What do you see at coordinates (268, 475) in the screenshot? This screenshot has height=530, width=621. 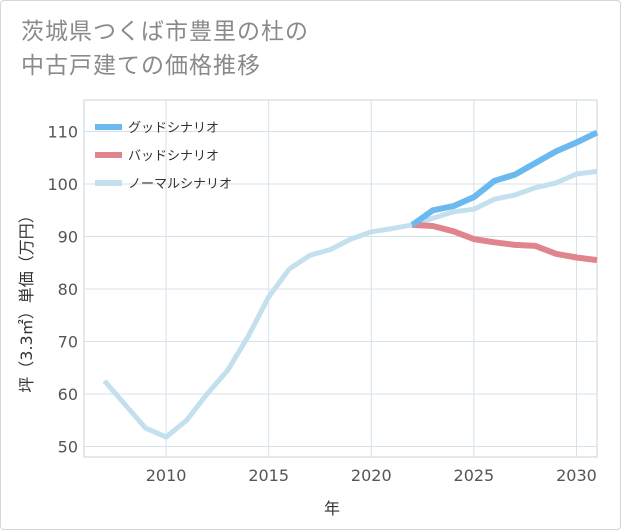 I see `x-tick-label: 2015` at bounding box center [268, 475].